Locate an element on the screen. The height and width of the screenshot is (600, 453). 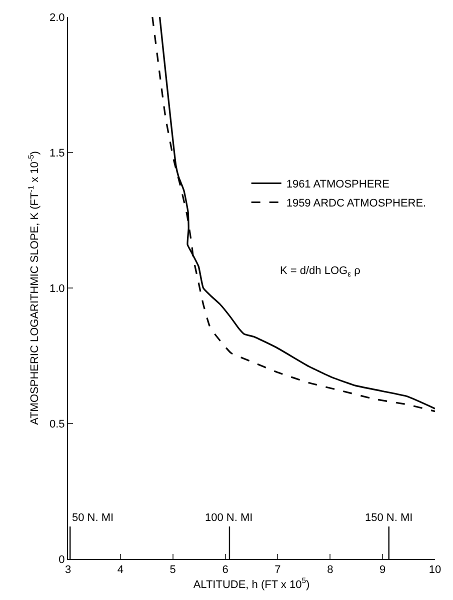
x-tick-label: 6 is located at coordinates (225, 570).